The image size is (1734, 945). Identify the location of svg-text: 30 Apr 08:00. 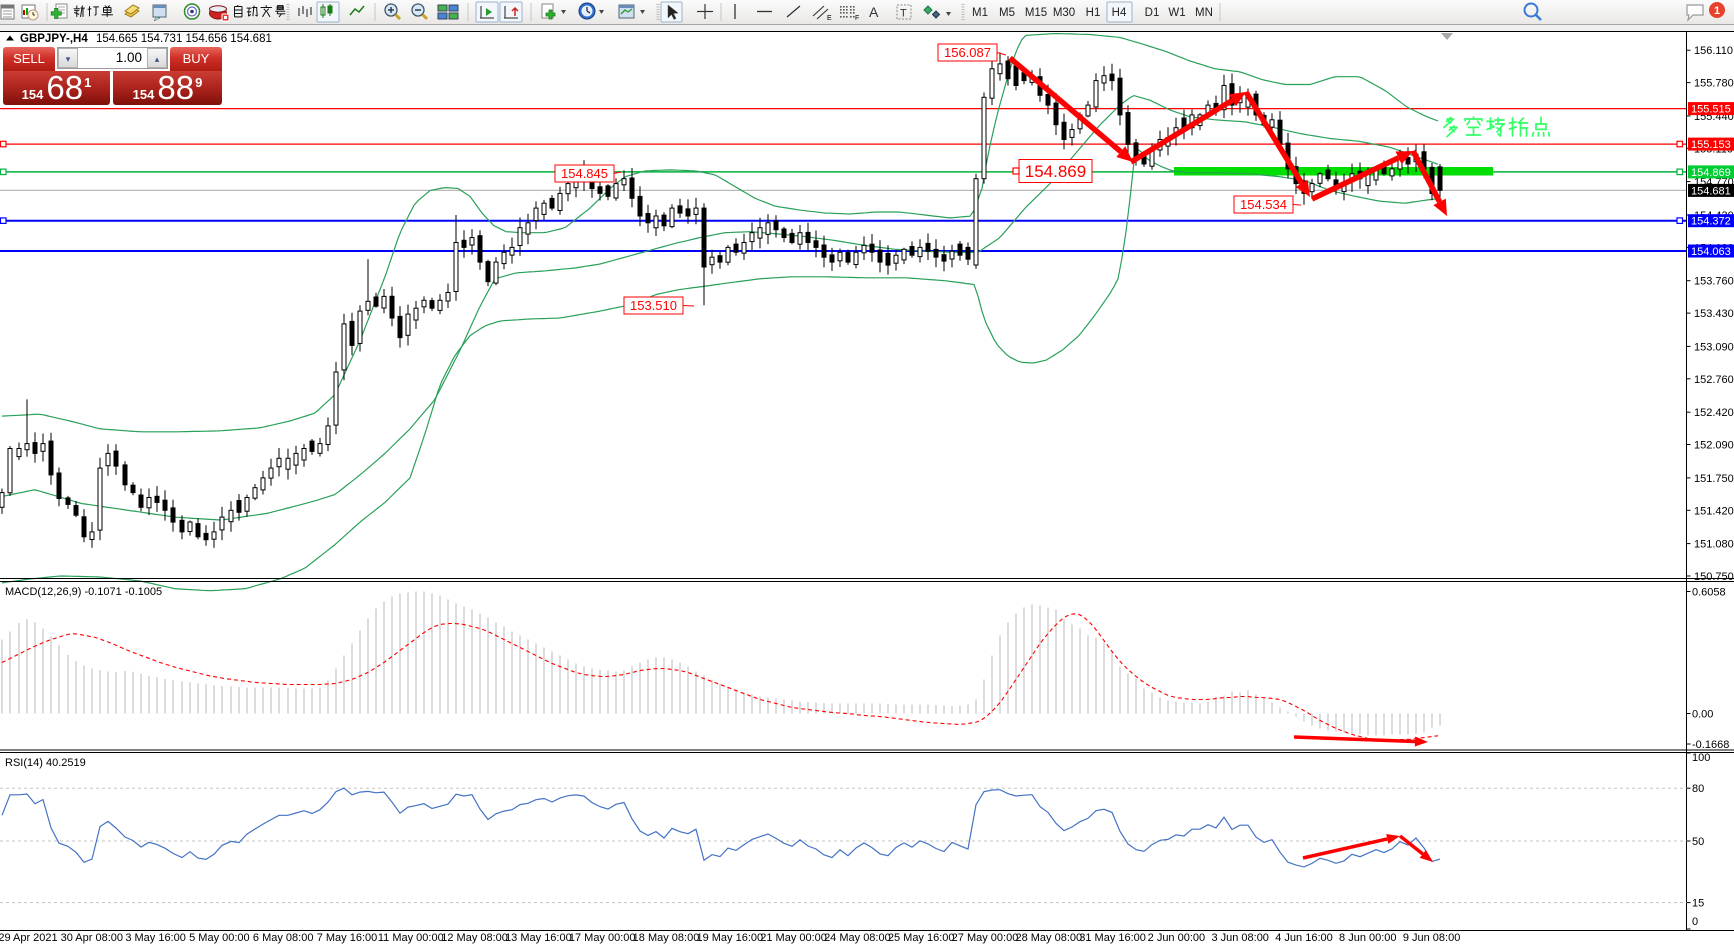
(92, 938).